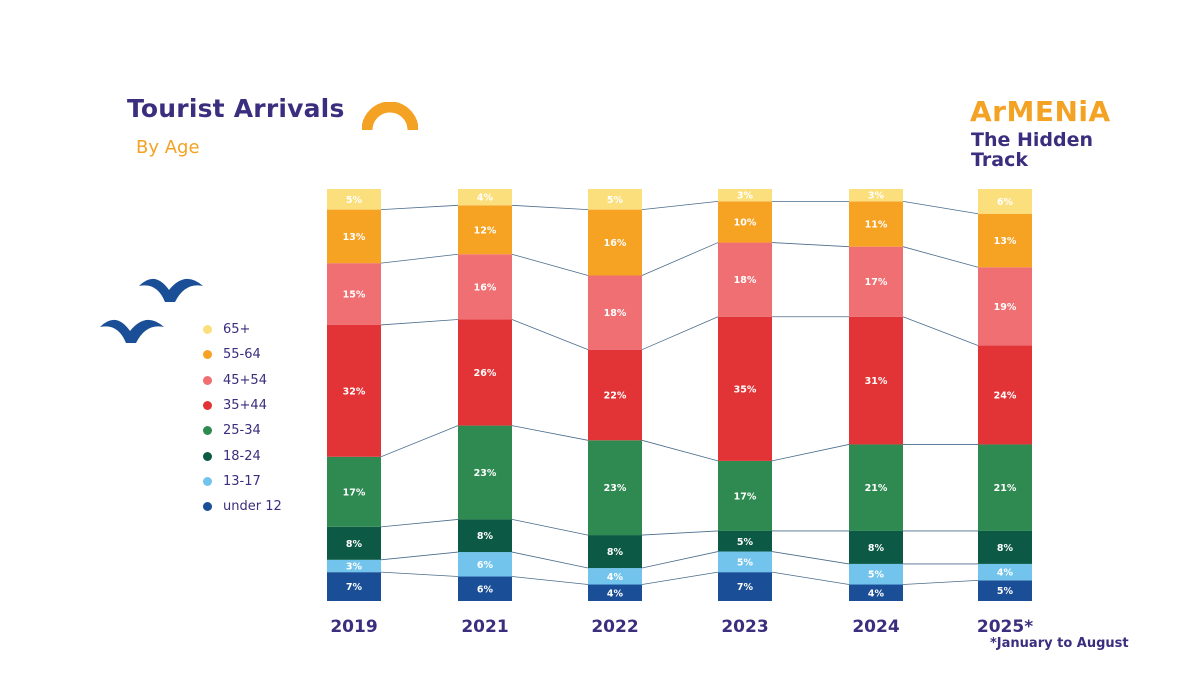  Describe the element at coordinates (242, 405) in the screenshot. I see `legend-item: 35+44` at that location.